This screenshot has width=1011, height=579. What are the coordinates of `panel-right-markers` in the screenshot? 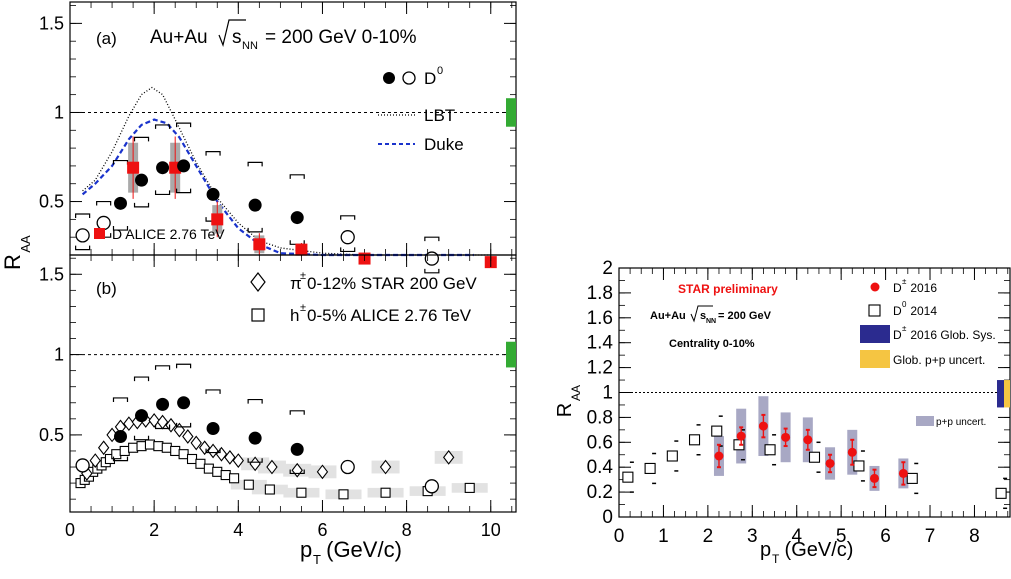 It's located at (815, 461).